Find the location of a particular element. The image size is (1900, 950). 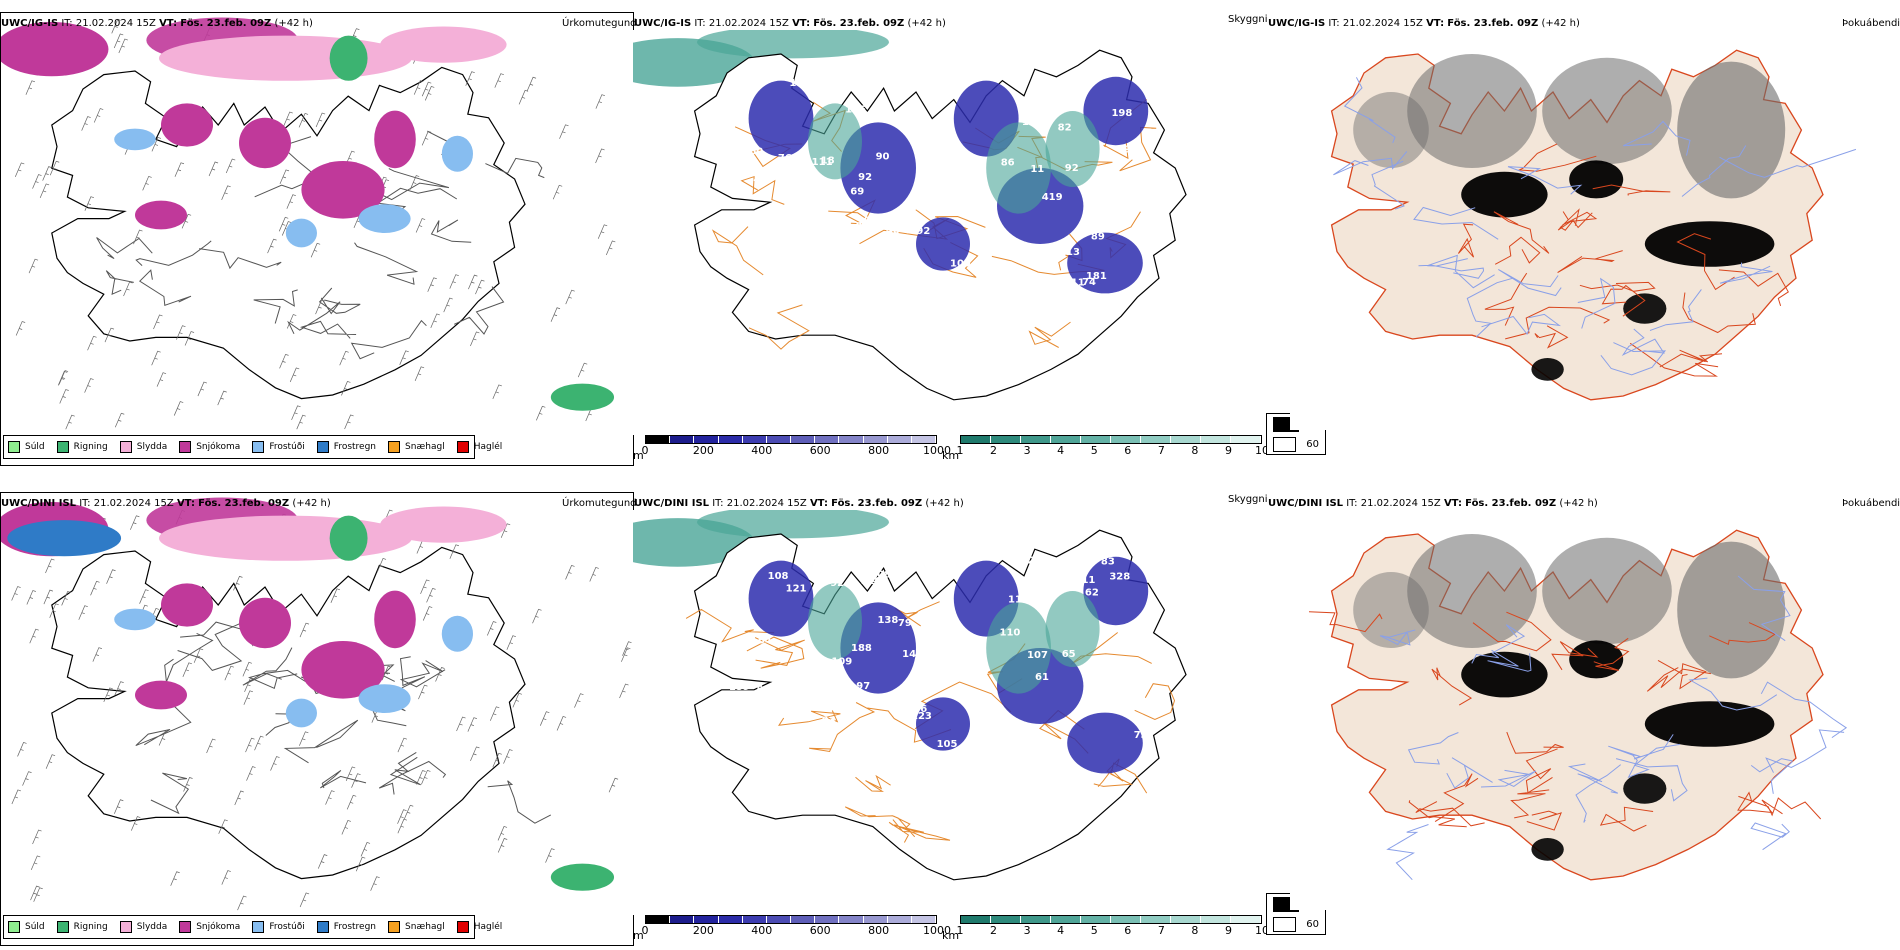

cloud-base-value: 24 is located at coordinates (760, 178).